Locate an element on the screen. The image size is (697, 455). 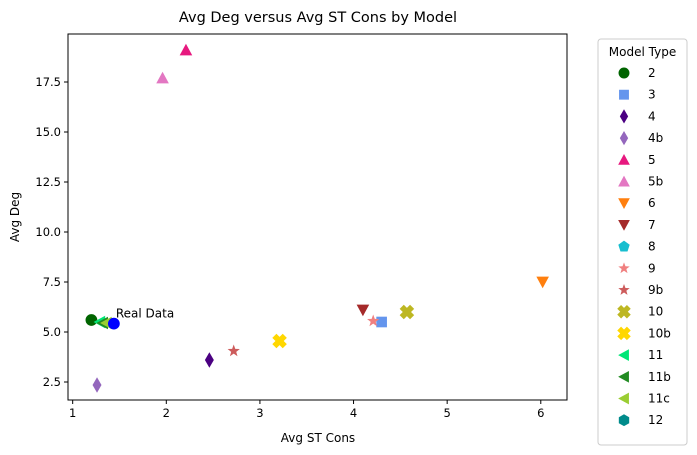
legend-label: 12 is located at coordinates (655, 420).